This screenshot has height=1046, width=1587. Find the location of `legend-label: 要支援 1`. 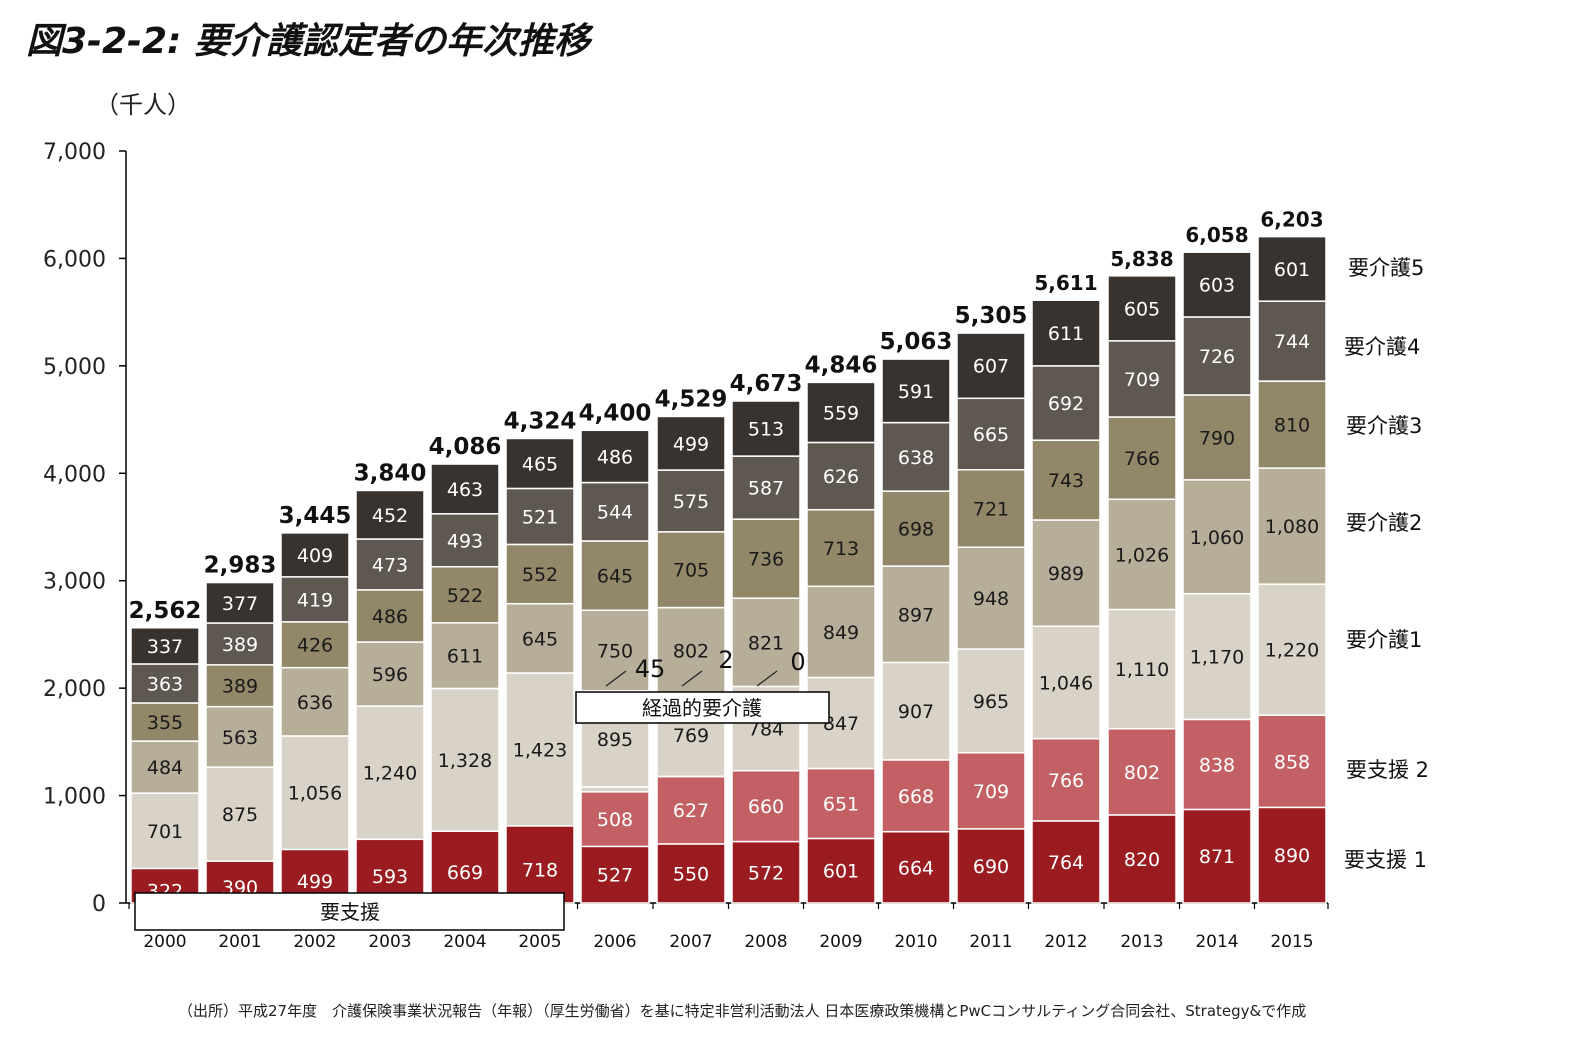

legend-label: 要支援 1 is located at coordinates (1385, 860).